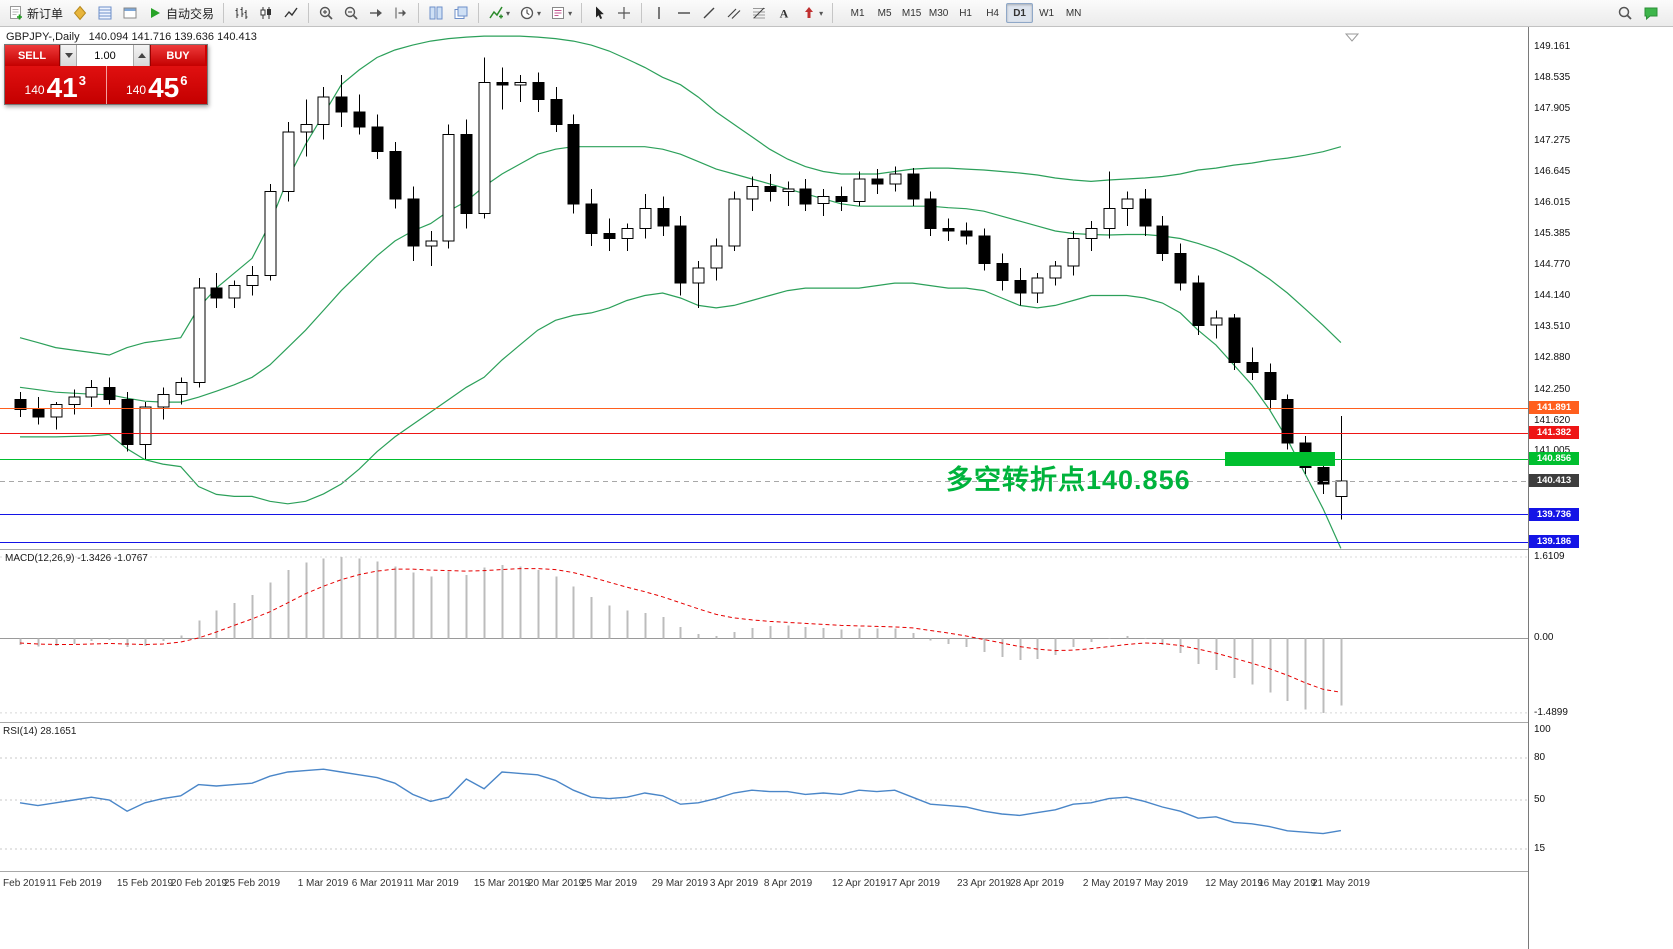 Image resolution: width=1673 pixels, height=949 pixels. I want to click on toolbar-right-group, so click(1641, 13).